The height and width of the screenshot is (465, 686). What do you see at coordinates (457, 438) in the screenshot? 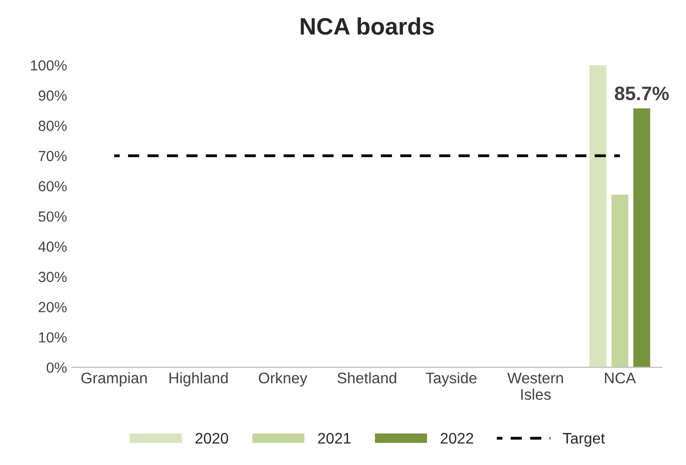
I see `legend-label: 2022` at bounding box center [457, 438].